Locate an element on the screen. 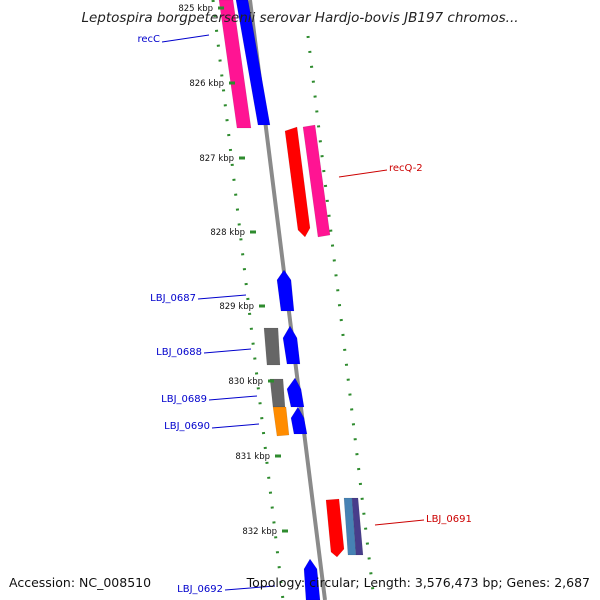 This screenshot has width=600, height=600. gene-feature-orange-block is located at coordinates (281, 421).